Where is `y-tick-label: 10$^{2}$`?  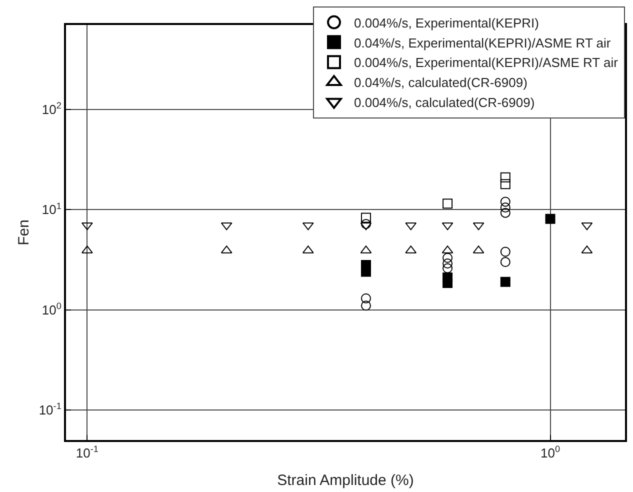
y-tick-label: 10$^{2}$ is located at coordinates (52, 109).